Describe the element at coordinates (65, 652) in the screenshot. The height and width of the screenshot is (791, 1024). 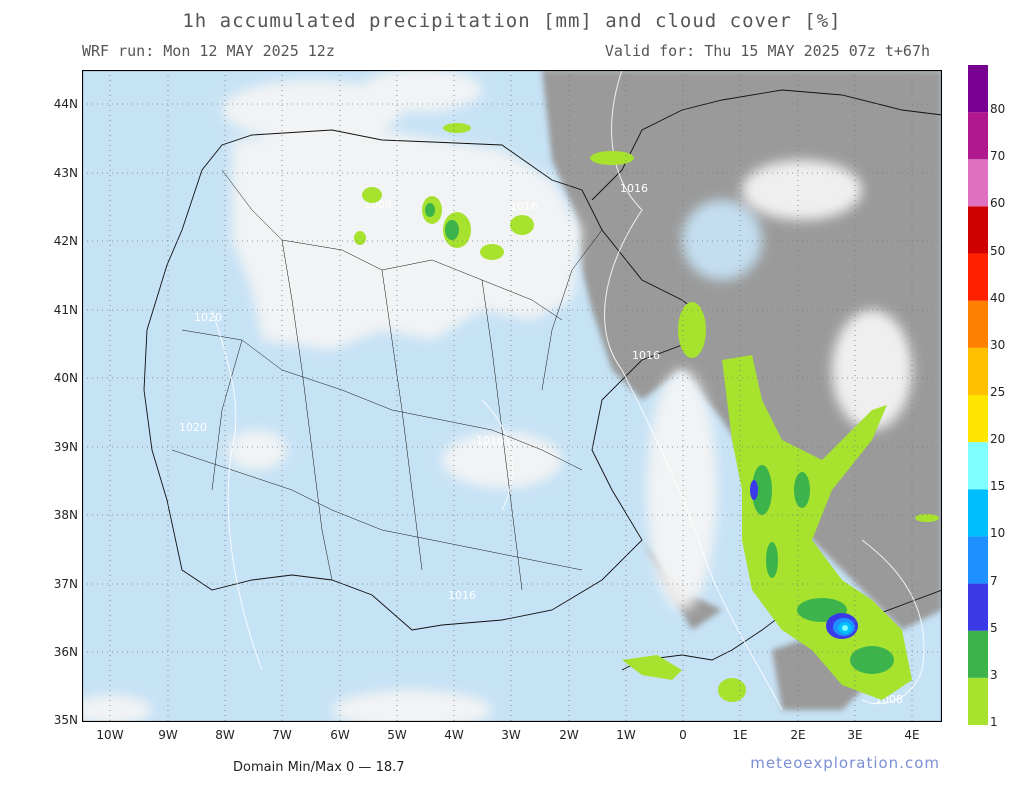
I see `lat-label: 36N` at that location.